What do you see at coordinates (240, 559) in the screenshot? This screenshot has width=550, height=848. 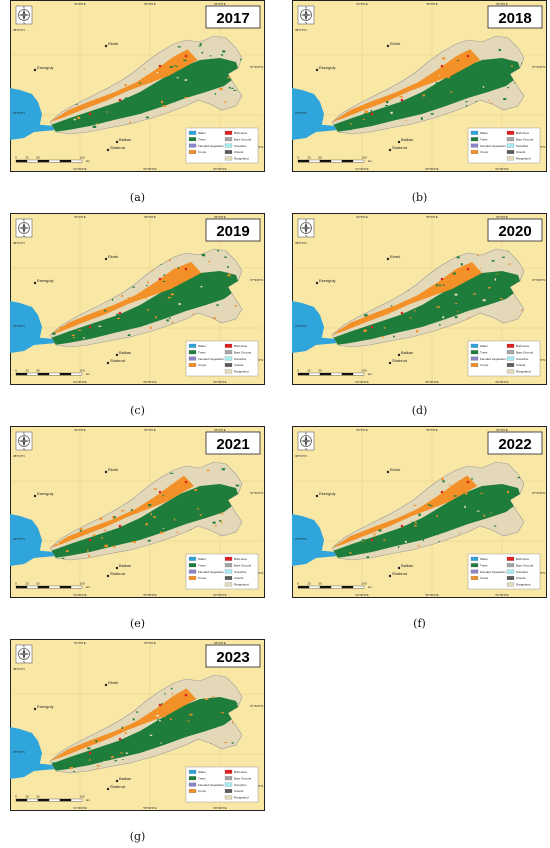 I see `legend-label: Built Area` at bounding box center [240, 559].